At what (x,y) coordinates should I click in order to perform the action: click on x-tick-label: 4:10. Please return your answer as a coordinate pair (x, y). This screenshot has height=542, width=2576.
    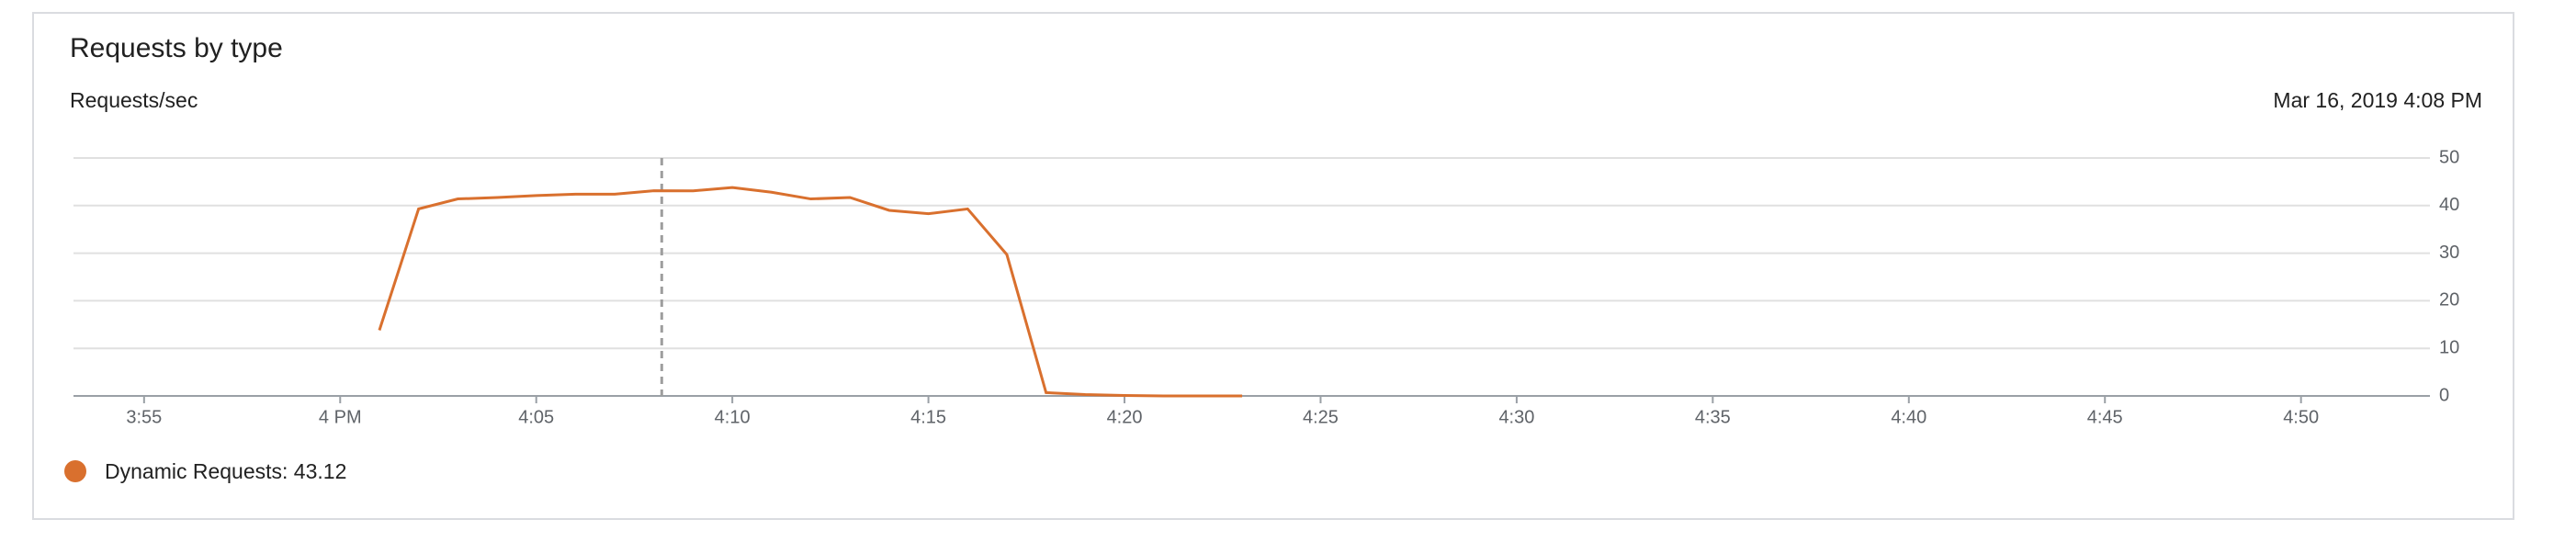
    Looking at the image, I should click on (733, 417).